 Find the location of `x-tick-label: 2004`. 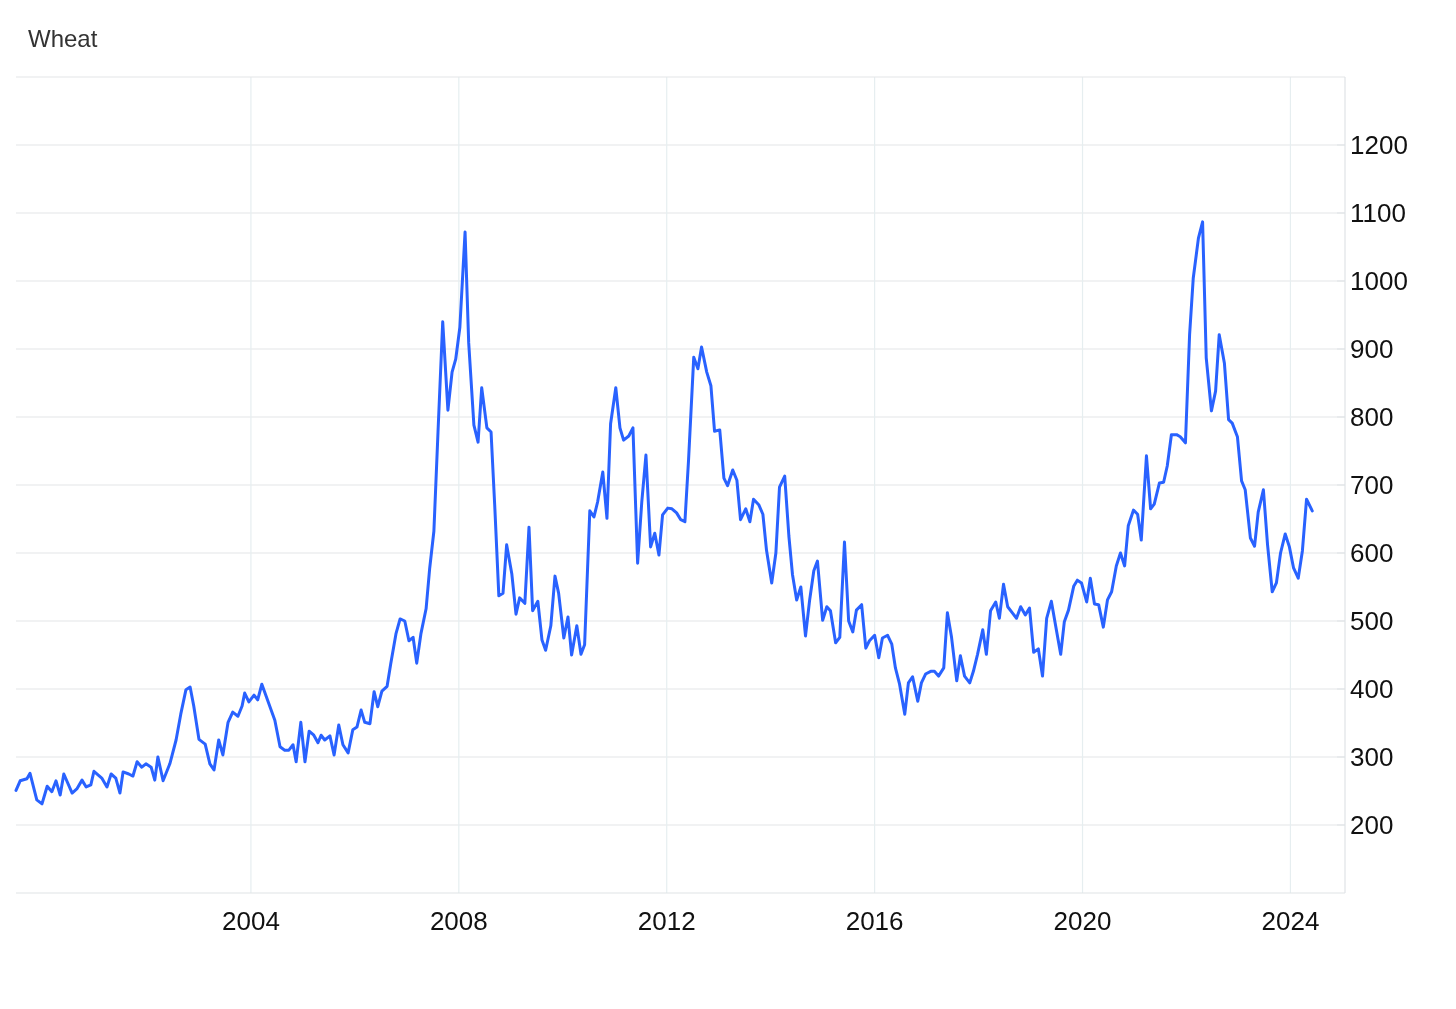

x-tick-label: 2004 is located at coordinates (251, 921).